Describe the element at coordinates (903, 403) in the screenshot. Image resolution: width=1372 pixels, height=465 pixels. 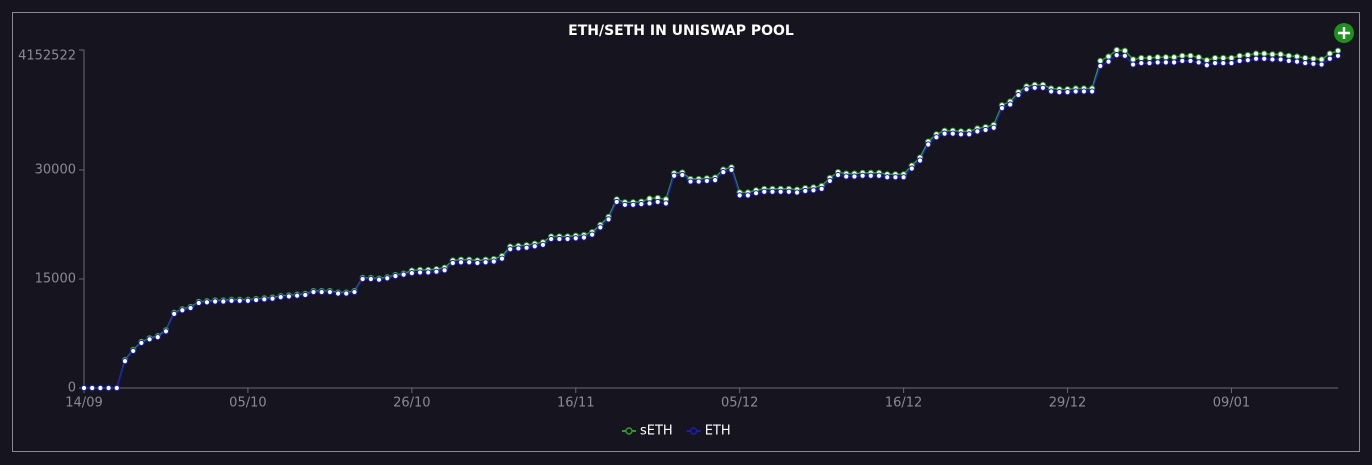
I see `x-tick-label: 16/12` at that location.